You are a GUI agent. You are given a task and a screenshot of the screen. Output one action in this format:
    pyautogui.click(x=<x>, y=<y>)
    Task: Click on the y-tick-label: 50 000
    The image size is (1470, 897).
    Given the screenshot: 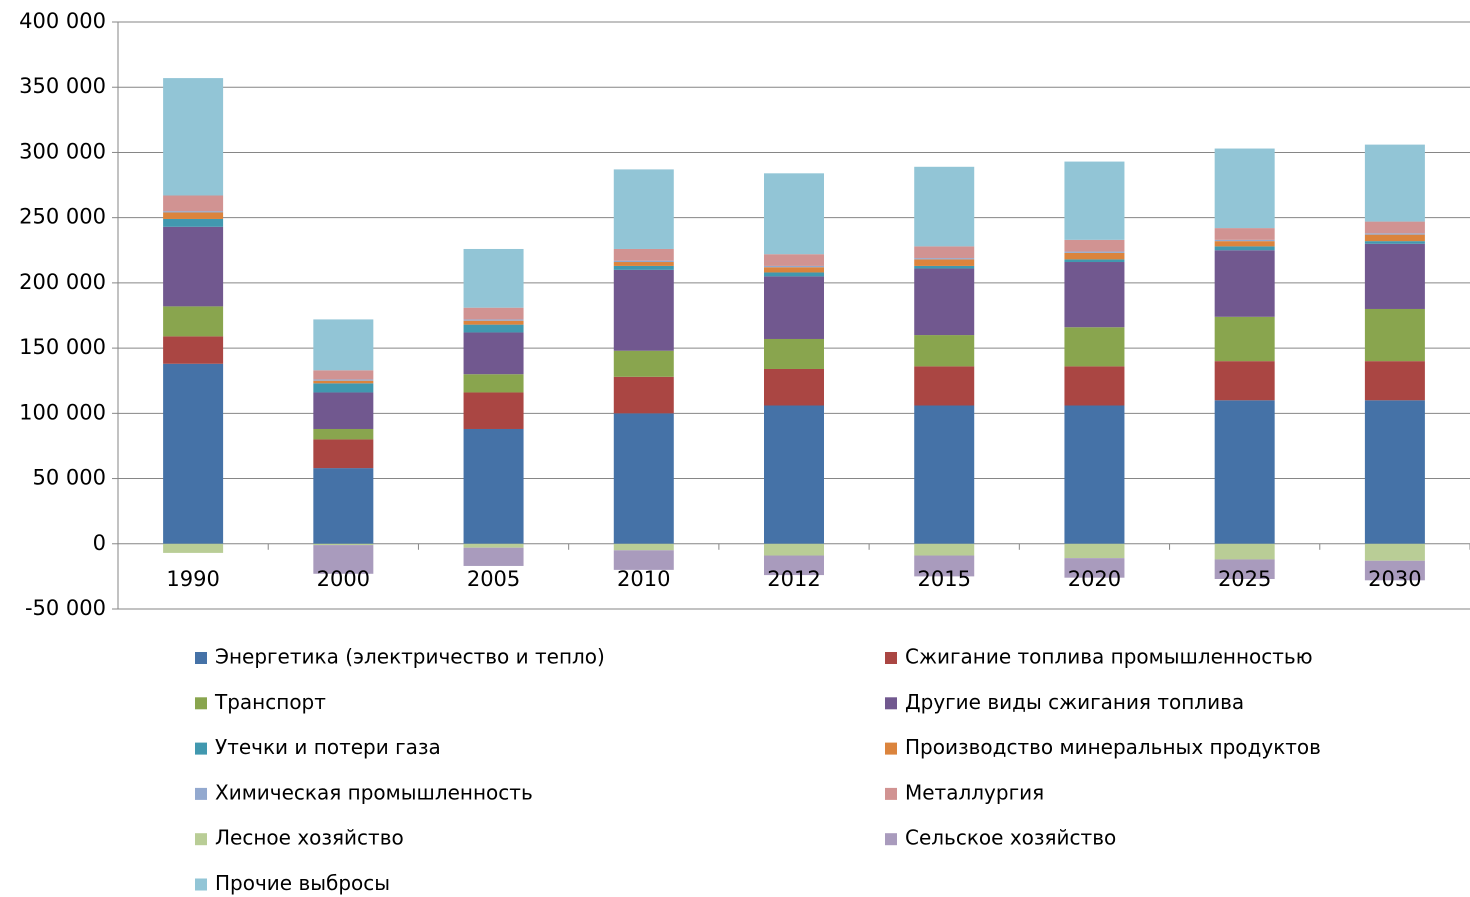 What is the action you would take?
    pyautogui.click(x=69, y=478)
    